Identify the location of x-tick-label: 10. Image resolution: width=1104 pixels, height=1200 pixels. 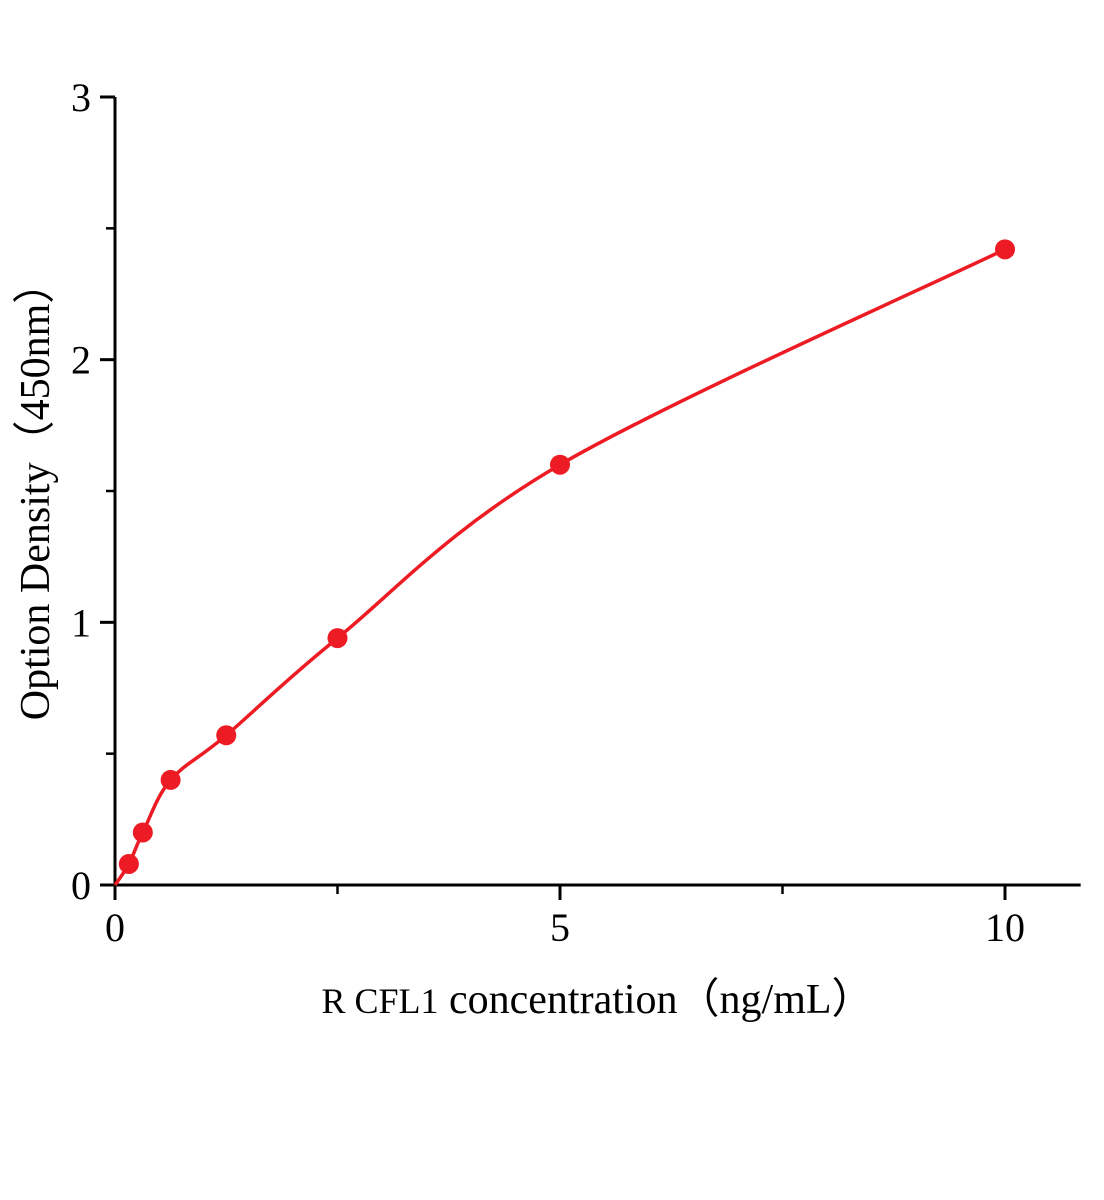
(1005, 927).